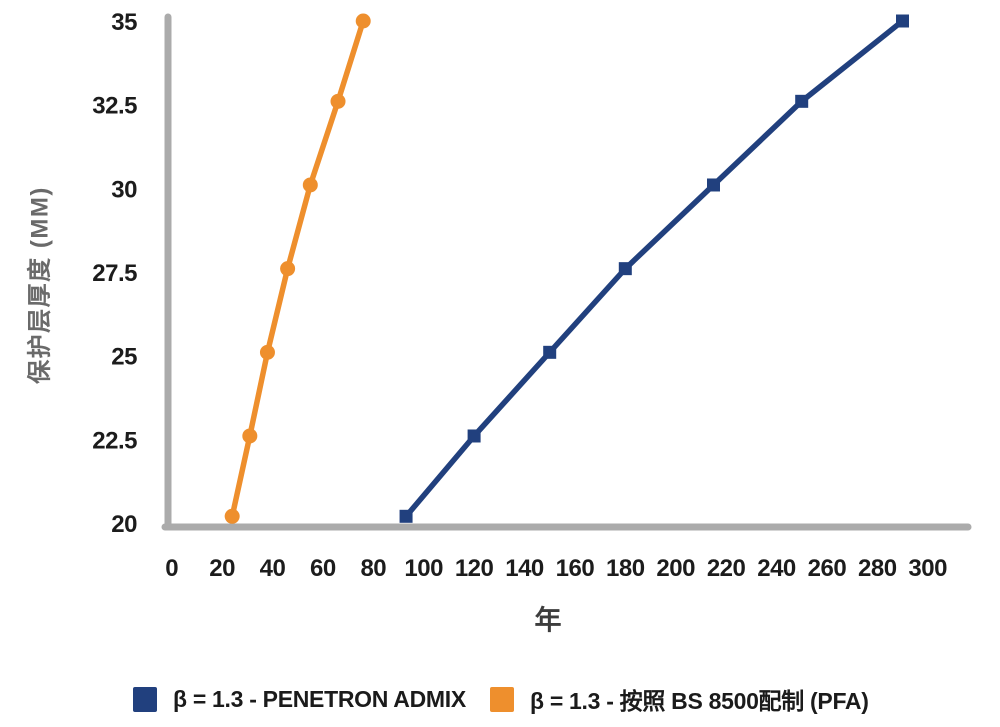  Describe the element at coordinates (548, 620) in the screenshot. I see `x-axis-title: 年` at that location.